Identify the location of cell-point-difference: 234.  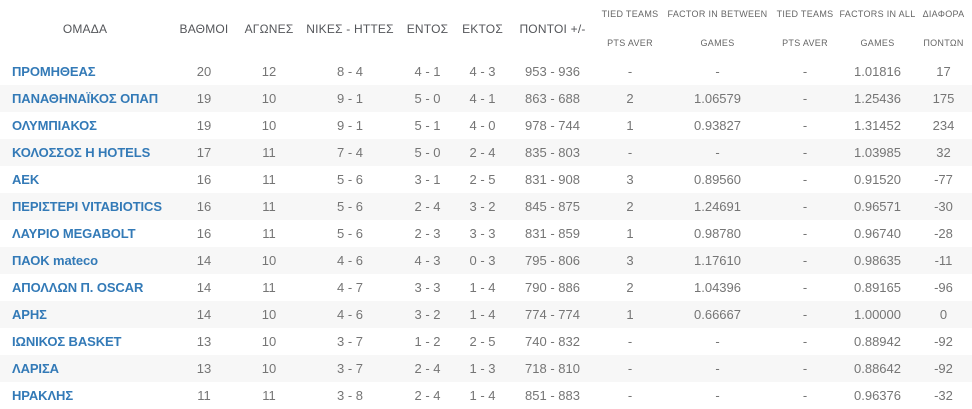
(943, 125).